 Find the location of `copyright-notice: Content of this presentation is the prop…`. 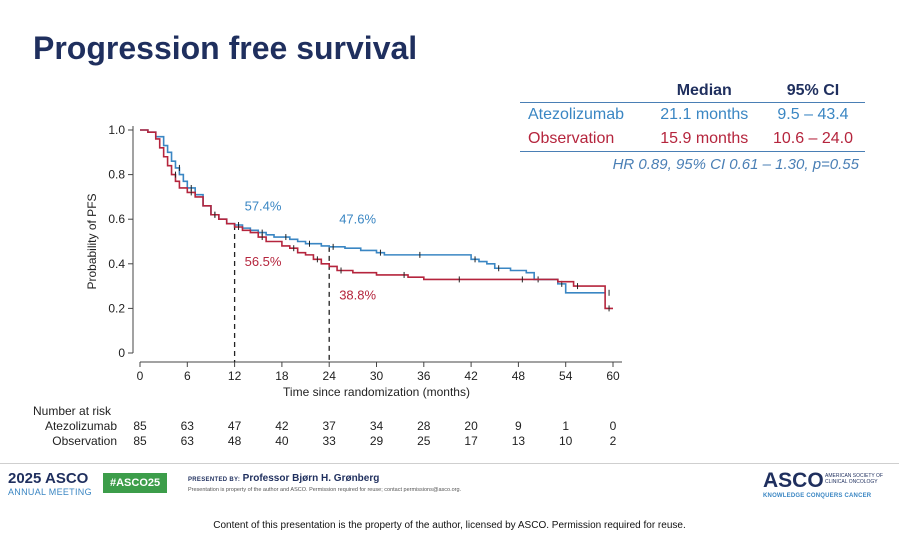

copyright-notice: Content of this presentation is the prop… is located at coordinates (449, 525).